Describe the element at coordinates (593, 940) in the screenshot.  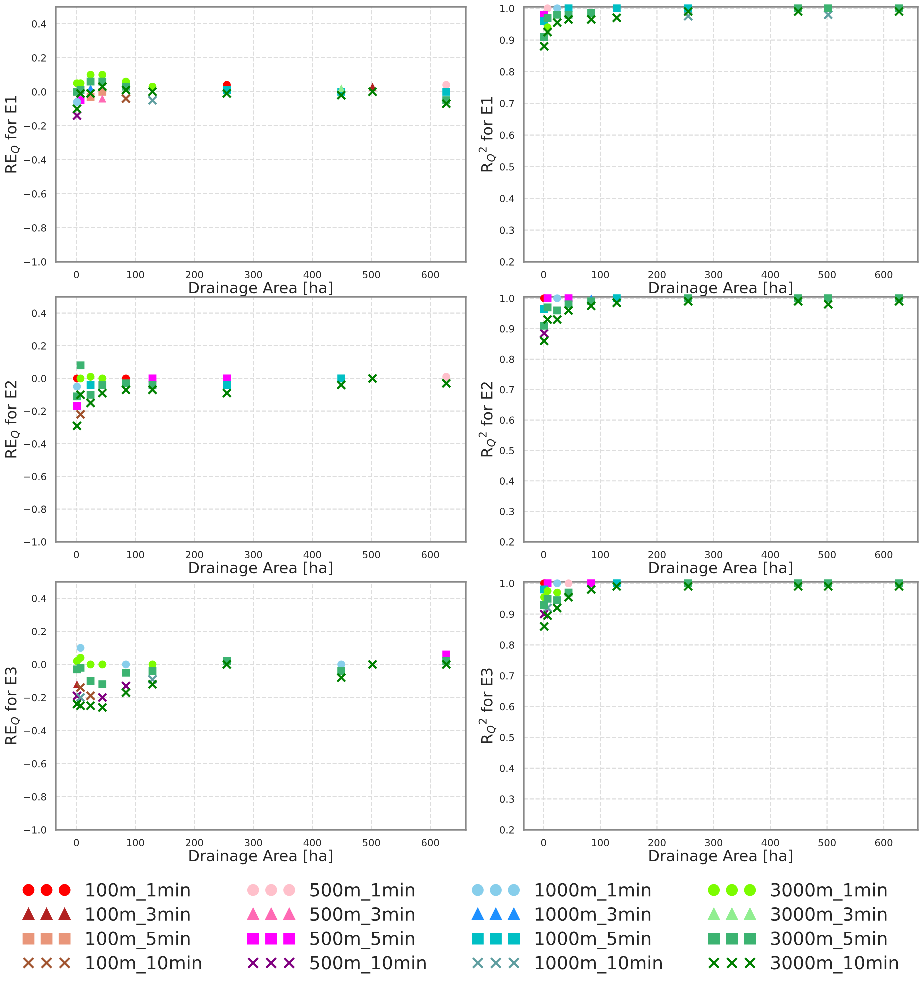
I see `legend-label: 1000m_5min` at that location.